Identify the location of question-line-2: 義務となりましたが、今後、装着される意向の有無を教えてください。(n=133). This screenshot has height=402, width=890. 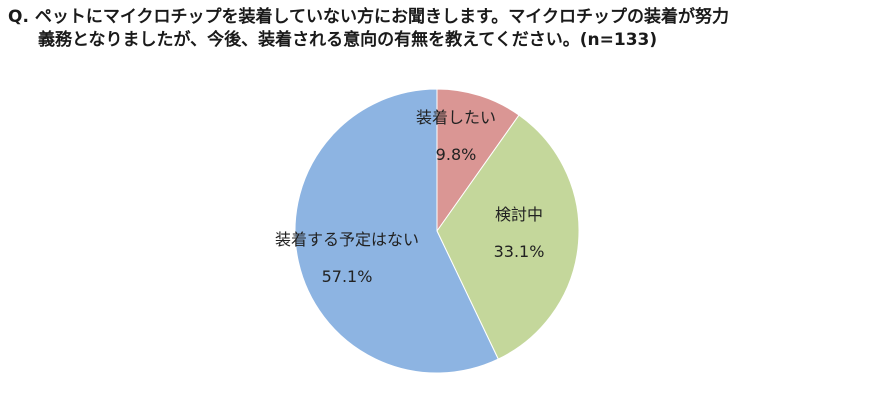
(348, 40).